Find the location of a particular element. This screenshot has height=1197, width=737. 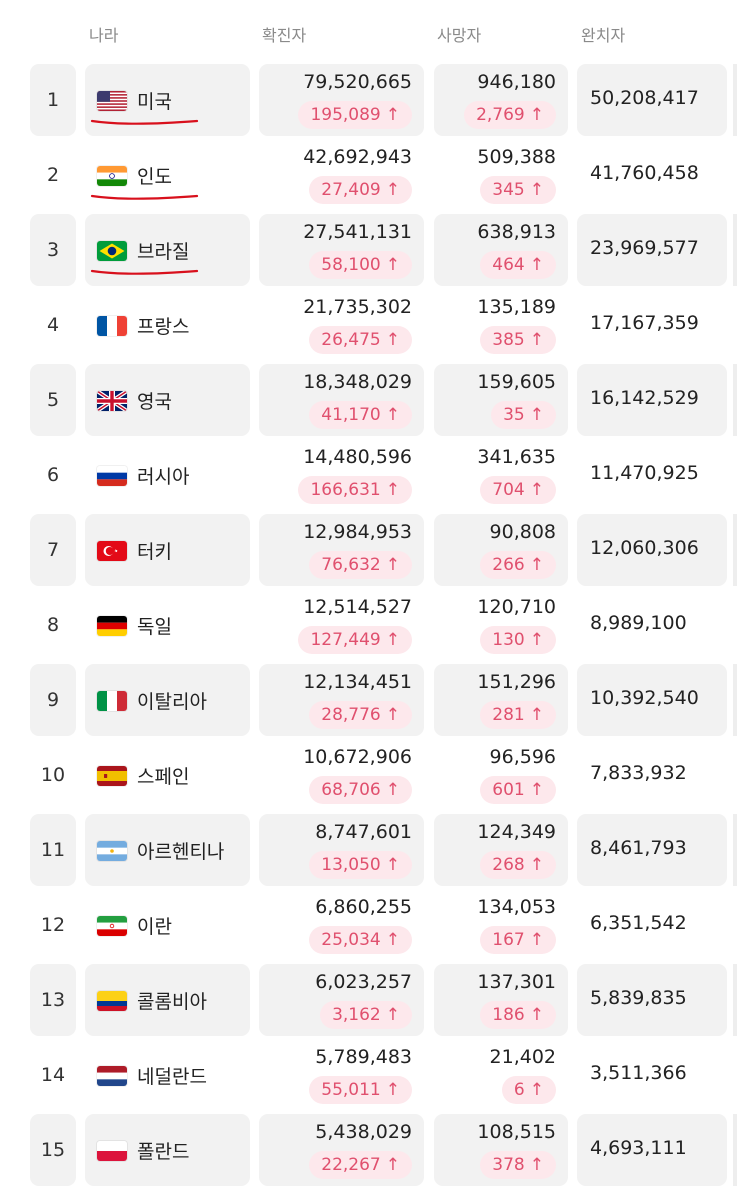

confirmed-increase-value: 13,050 is located at coordinates (351, 865).